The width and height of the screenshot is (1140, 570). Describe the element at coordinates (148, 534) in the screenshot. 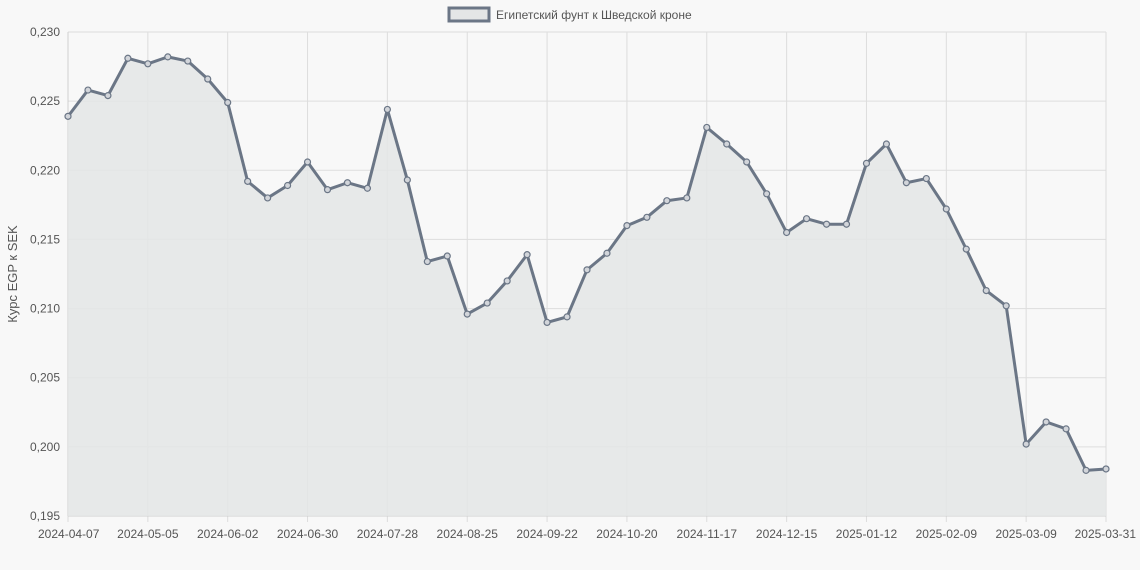

I see `x-tick-label: 2024-05-05` at that location.